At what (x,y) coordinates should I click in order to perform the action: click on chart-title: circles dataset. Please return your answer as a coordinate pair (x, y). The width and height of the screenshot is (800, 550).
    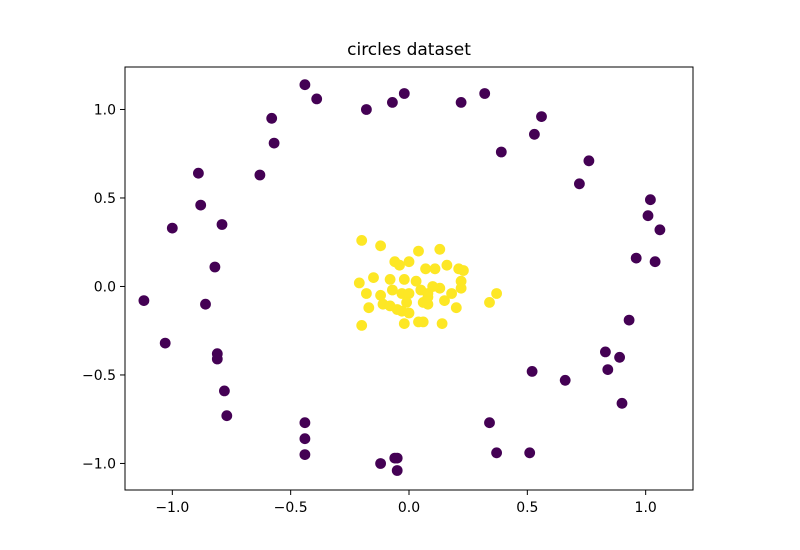
    Looking at the image, I should click on (409, 50).